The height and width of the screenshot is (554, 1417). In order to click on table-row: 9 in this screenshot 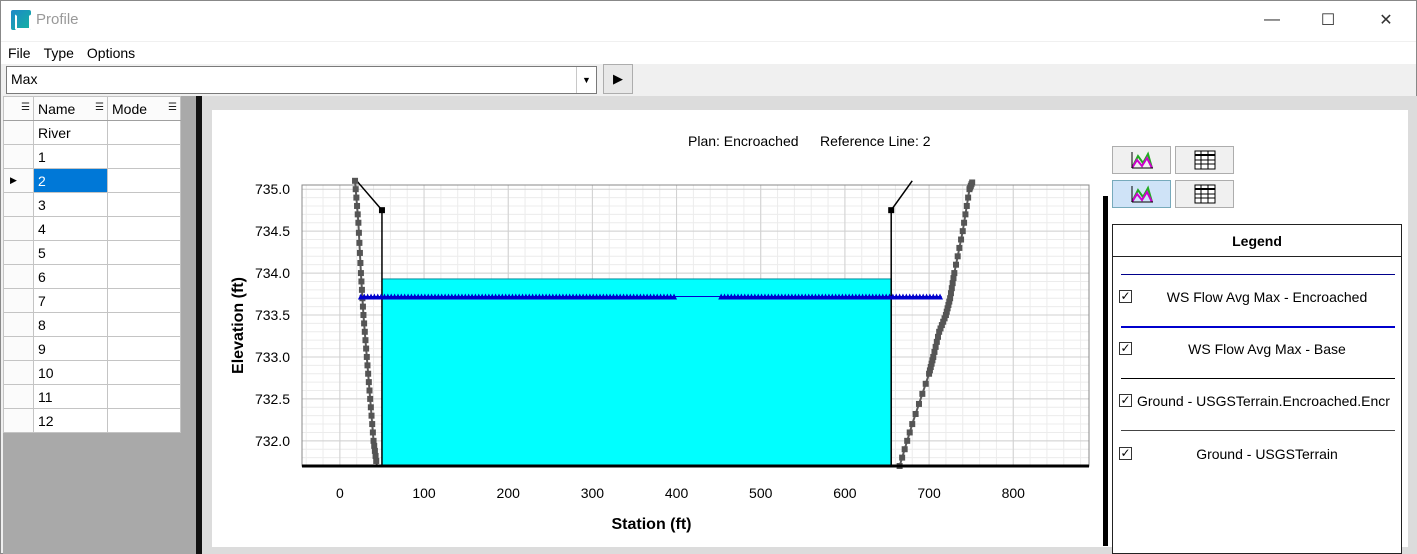, I will do `click(92, 348)`.